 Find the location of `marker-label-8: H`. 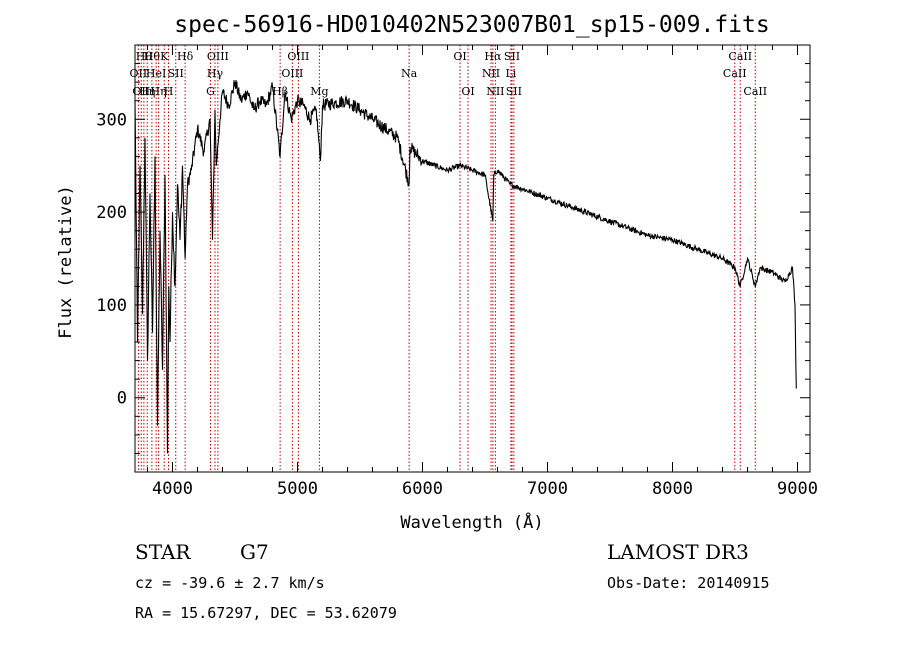

marker-label-8: H is located at coordinates (169, 91).